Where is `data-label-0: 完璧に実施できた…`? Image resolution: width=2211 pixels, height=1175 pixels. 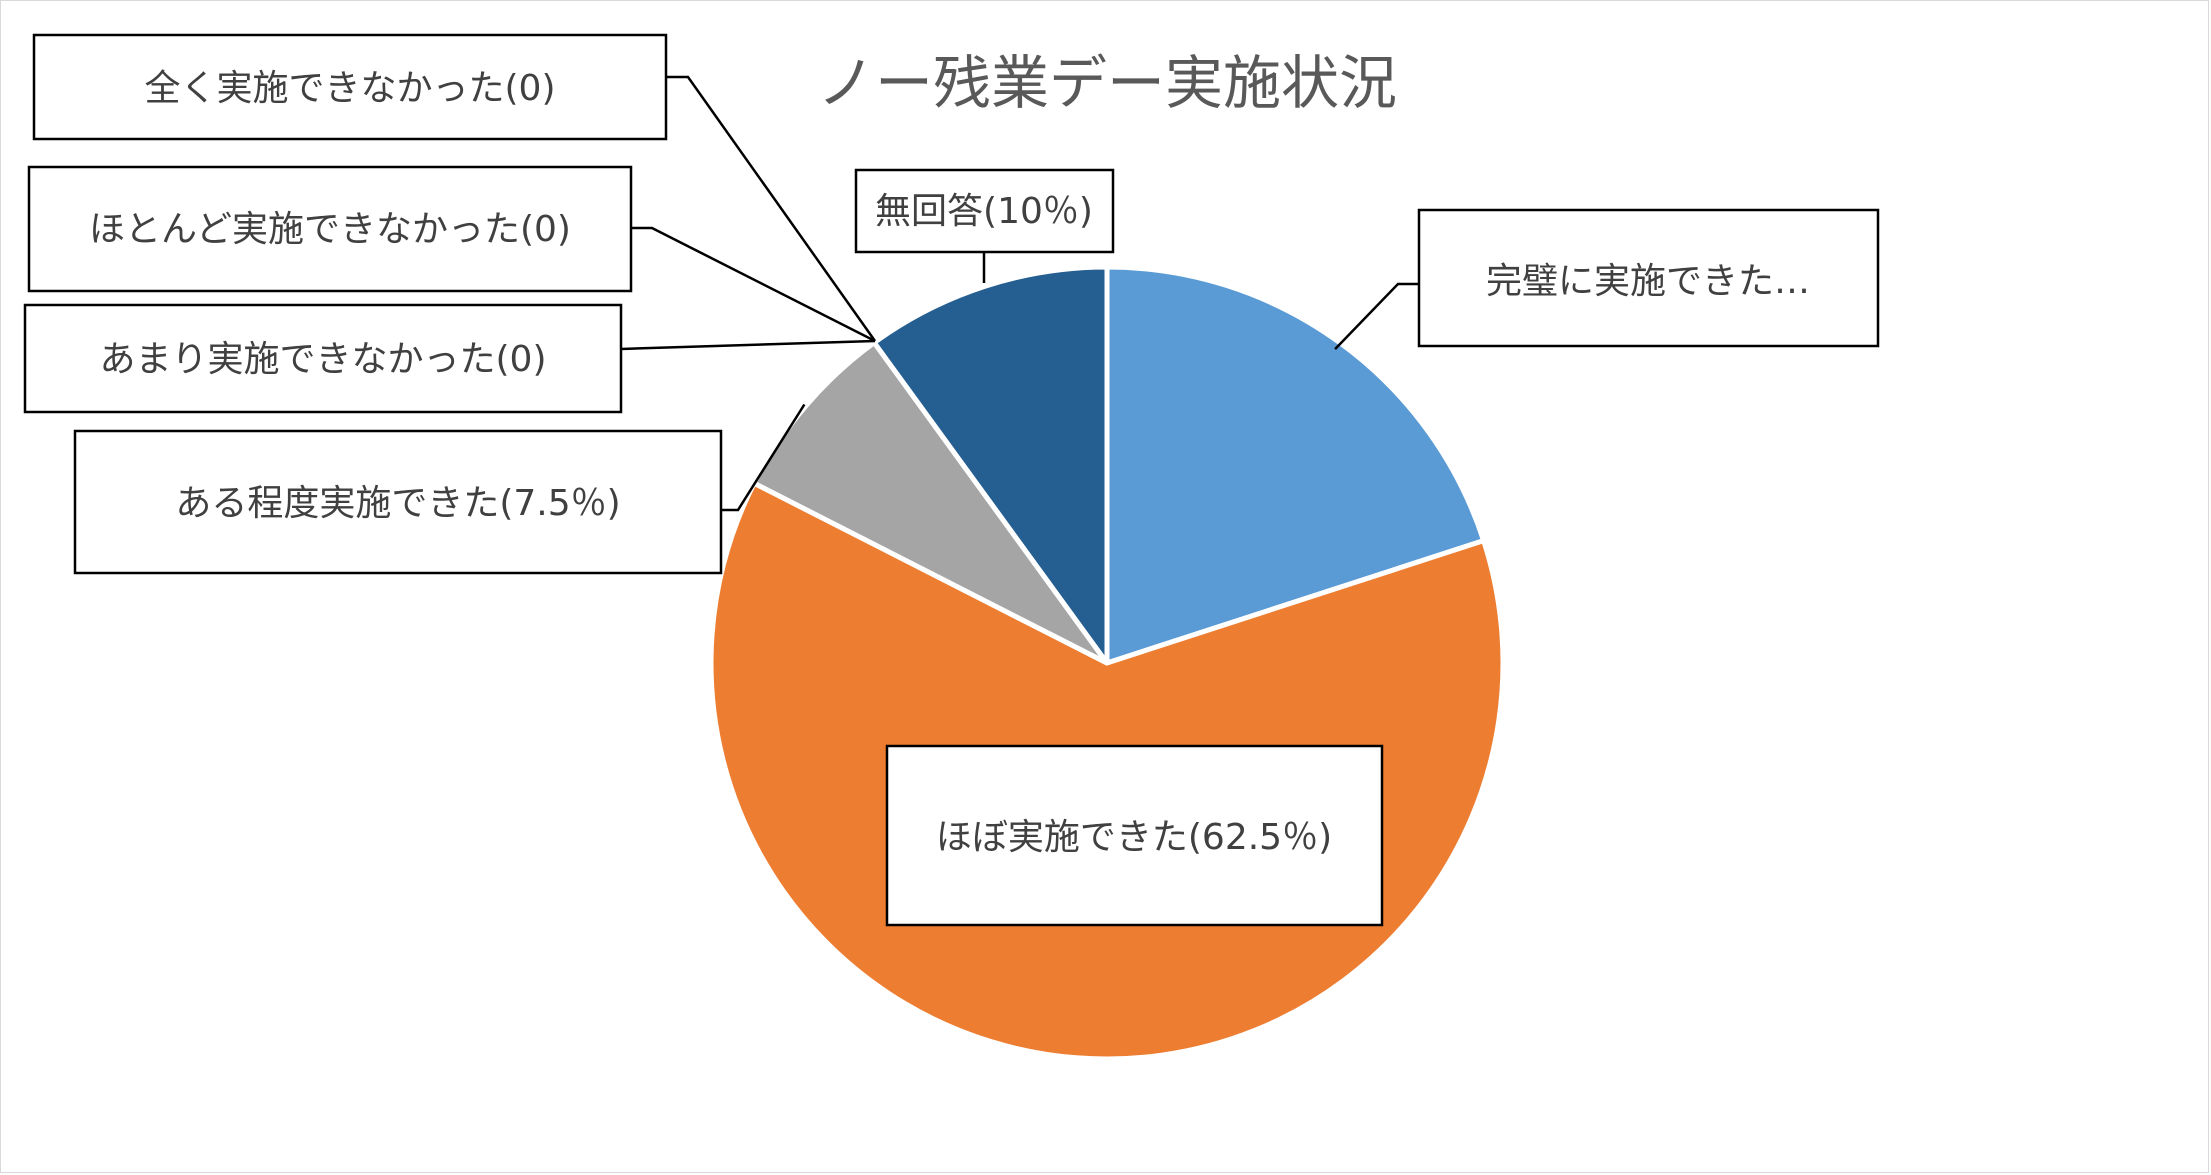 data-label-0: 完璧に実施できた… is located at coordinates (1648, 281).